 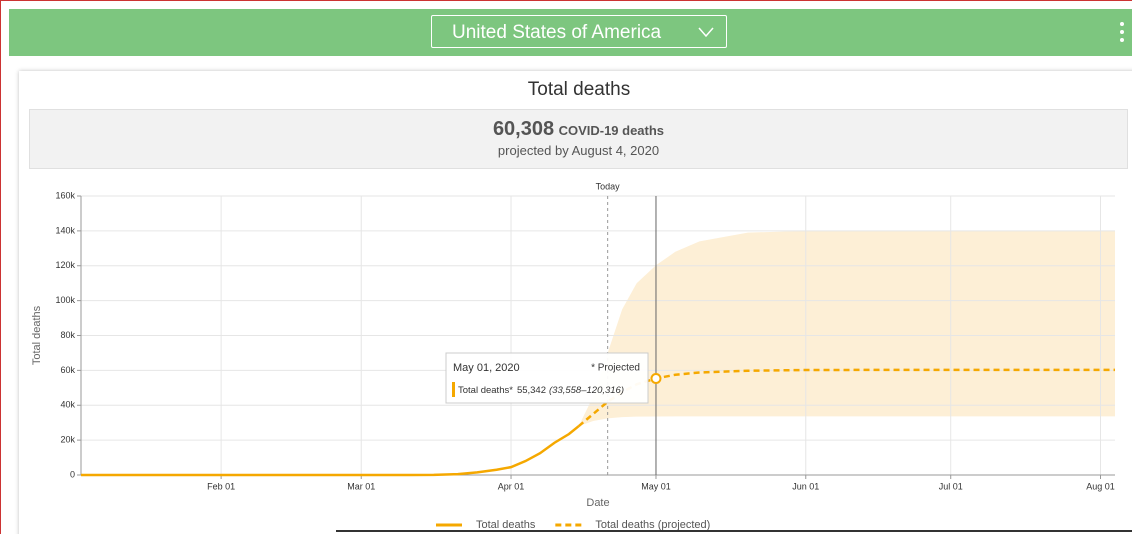 I want to click on y-tick-label: 80k, so click(x=67, y=335).